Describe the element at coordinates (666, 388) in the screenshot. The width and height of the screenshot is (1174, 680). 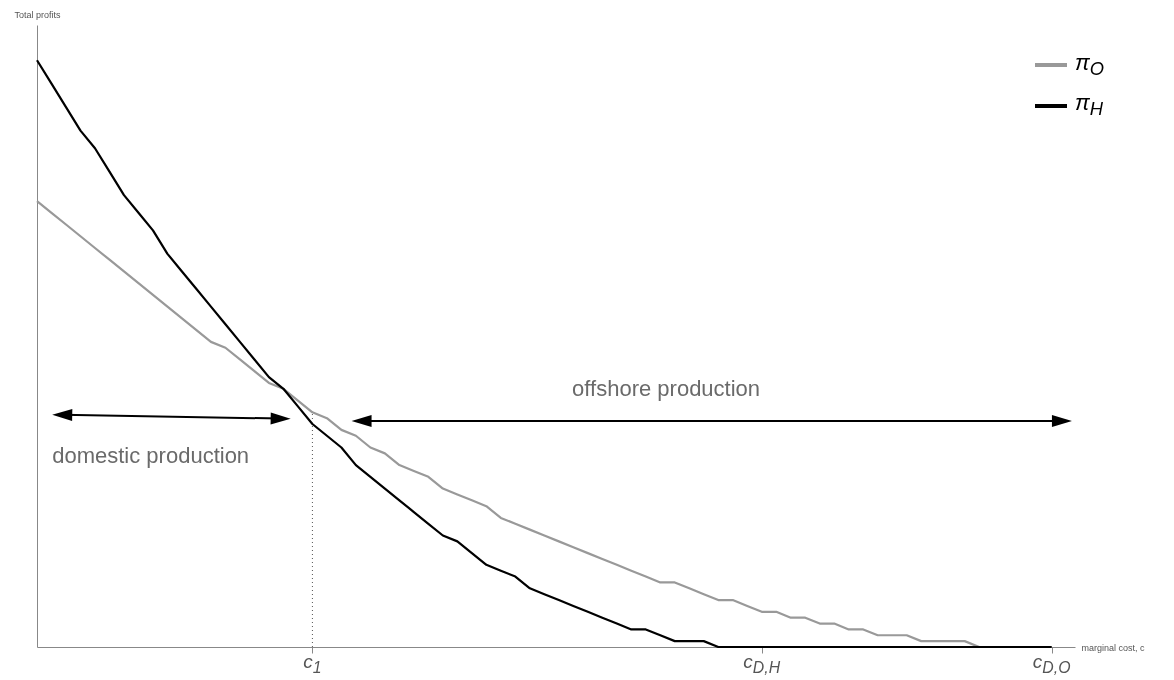
I see `annotation: offshore production` at that location.